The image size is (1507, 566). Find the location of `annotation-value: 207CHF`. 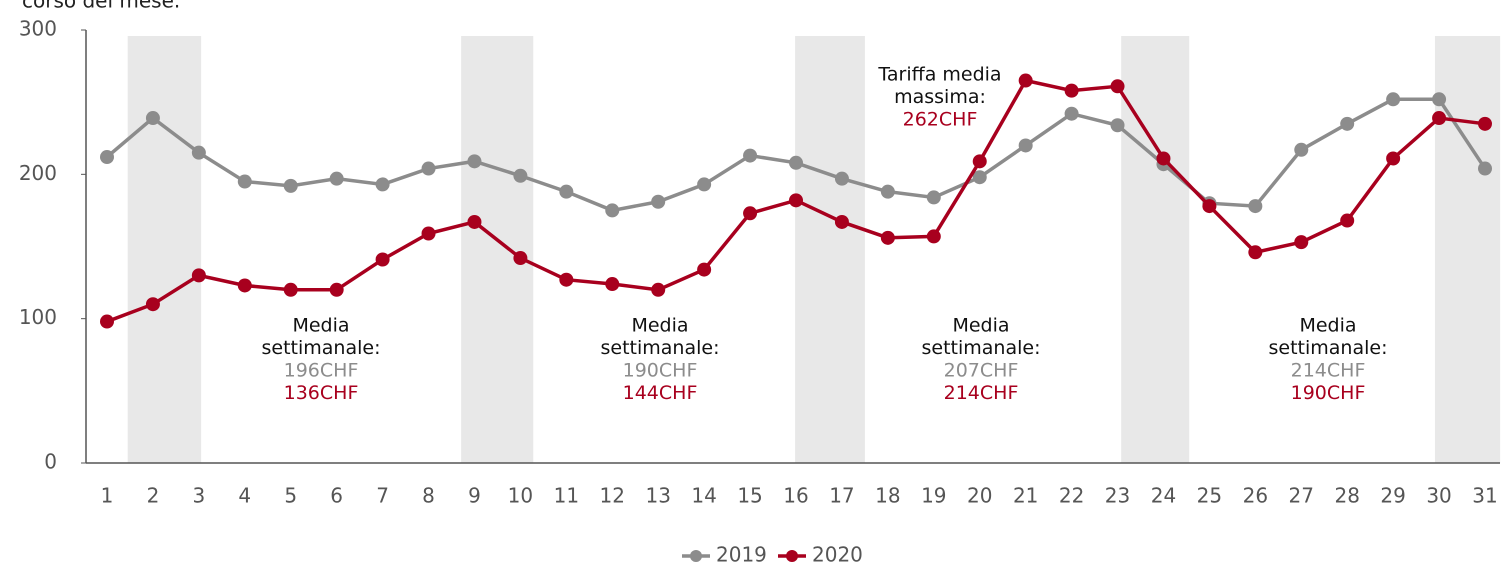

annotation-value: 207CHF is located at coordinates (981, 371).